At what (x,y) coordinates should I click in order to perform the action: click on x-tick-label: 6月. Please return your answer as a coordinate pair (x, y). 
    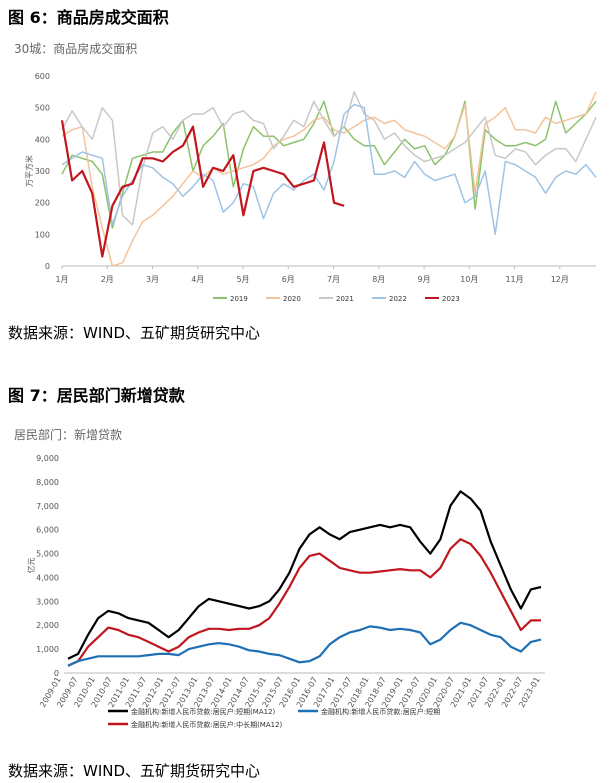
    Looking at the image, I should click on (288, 279).